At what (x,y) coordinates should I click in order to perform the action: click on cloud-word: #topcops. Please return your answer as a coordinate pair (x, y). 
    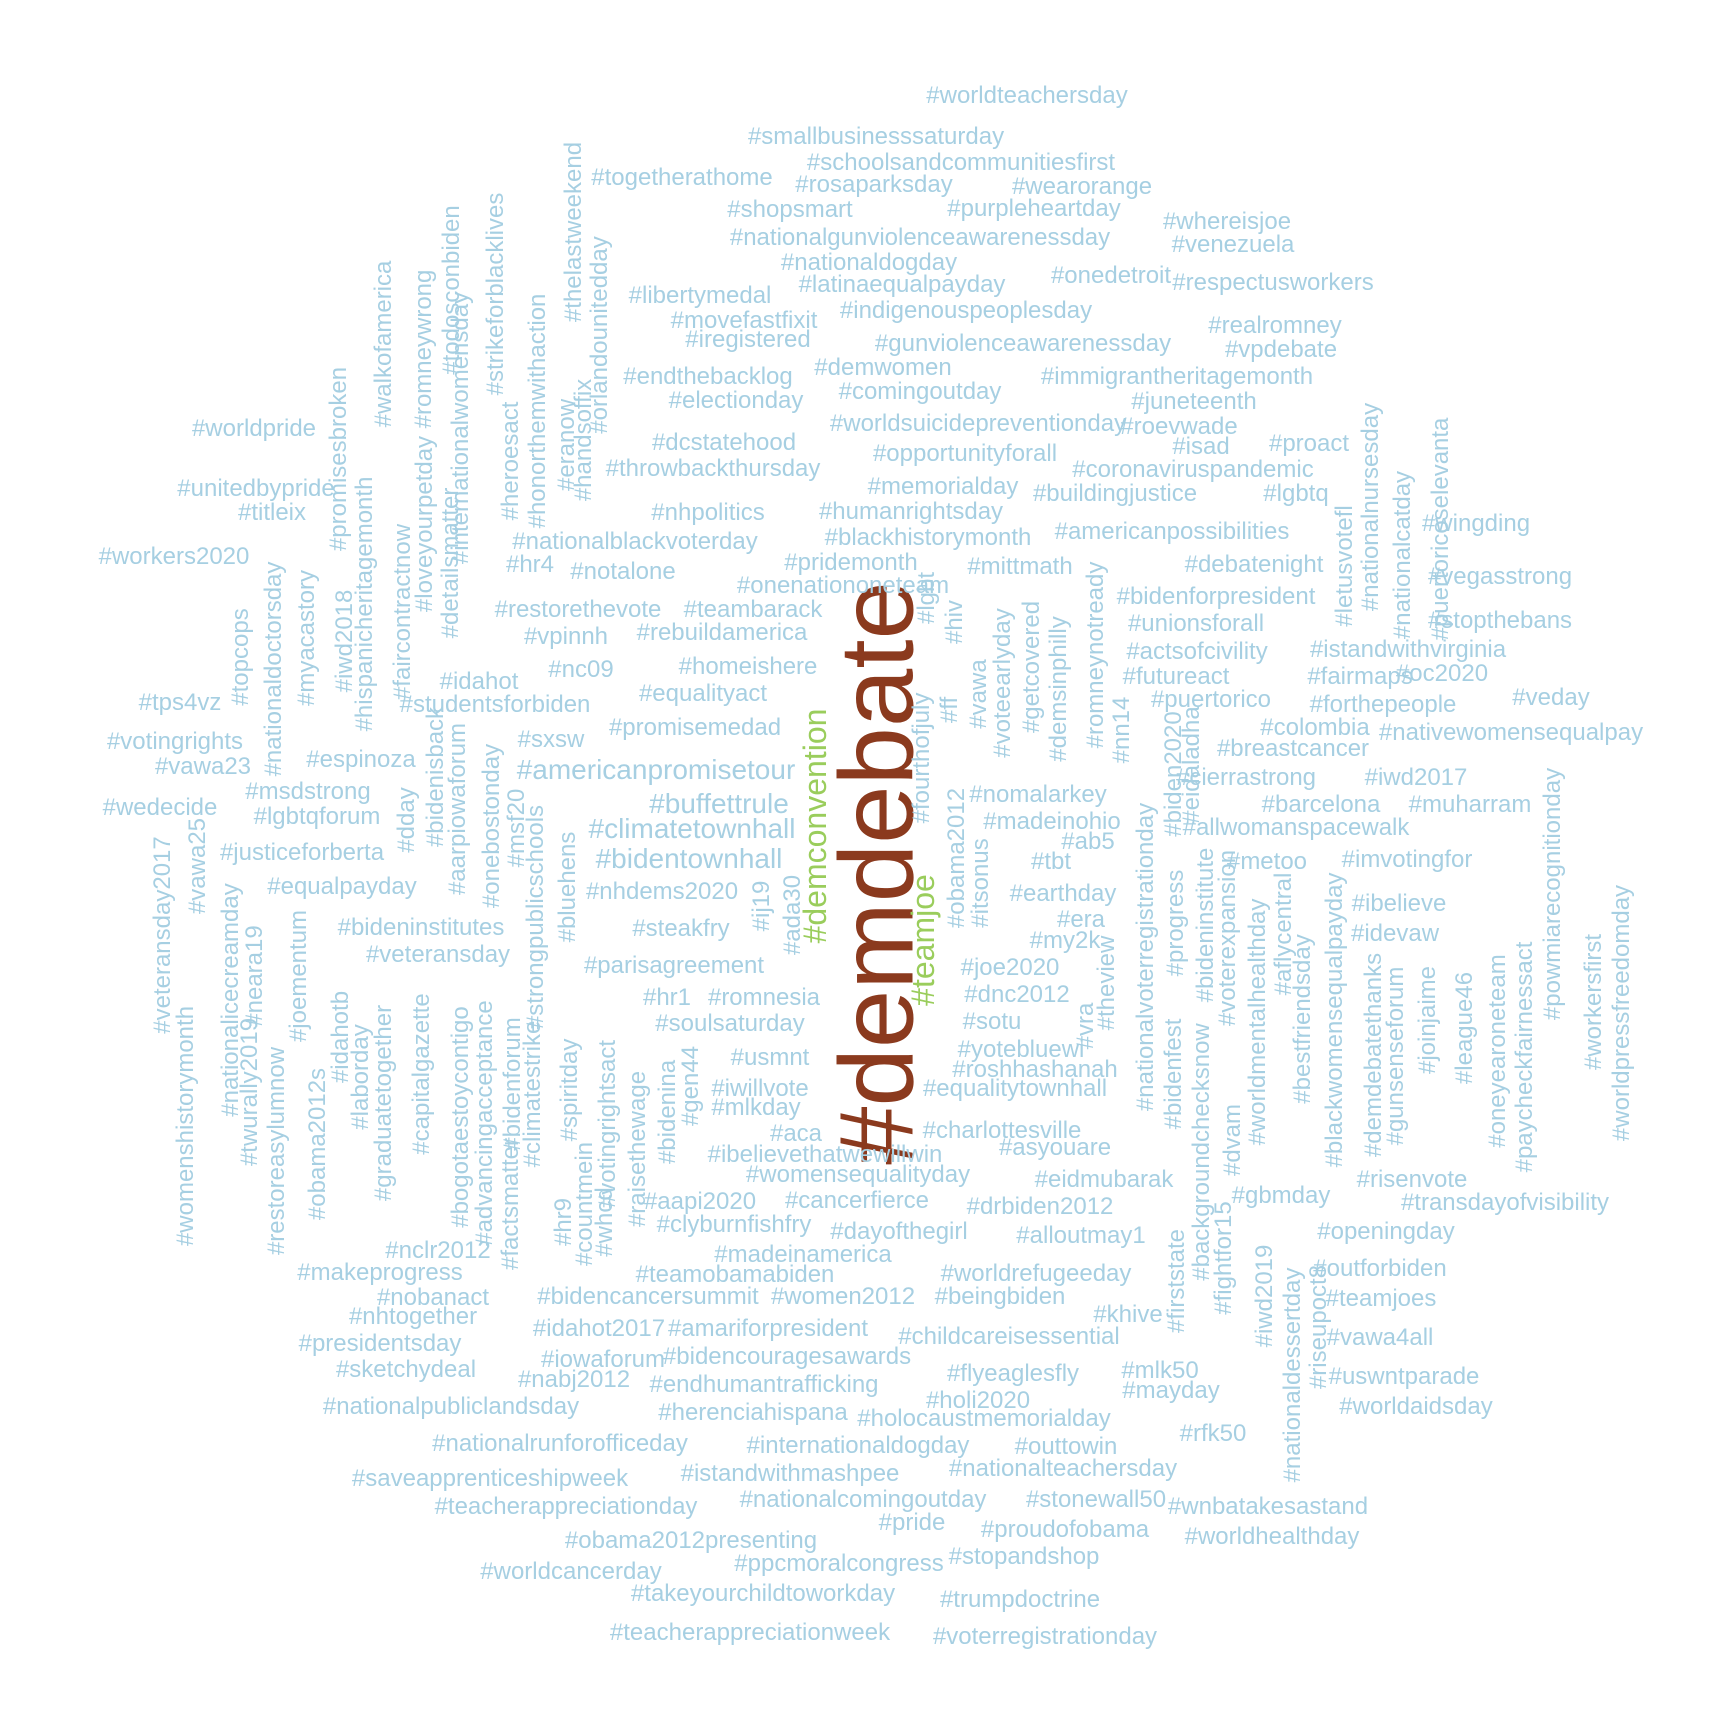
    Looking at the image, I should click on (240, 657).